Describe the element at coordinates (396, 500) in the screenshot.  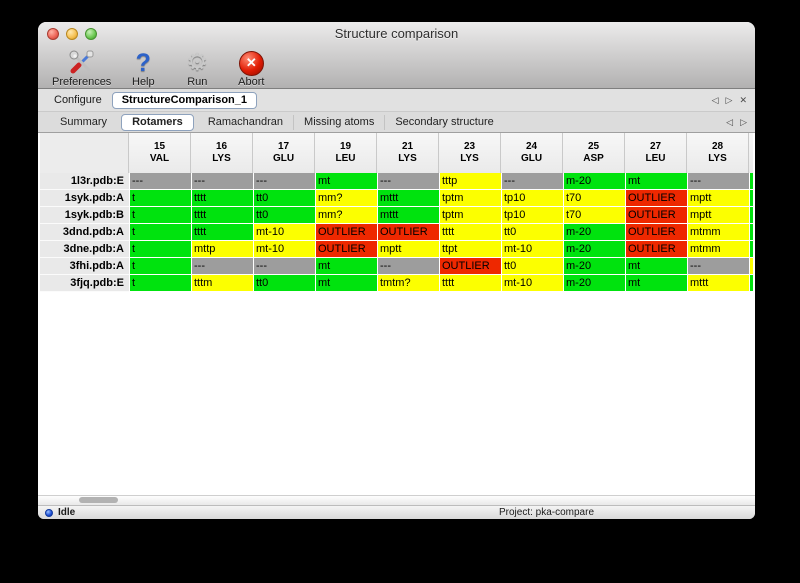
I see `horizontal-scrollbar` at that location.